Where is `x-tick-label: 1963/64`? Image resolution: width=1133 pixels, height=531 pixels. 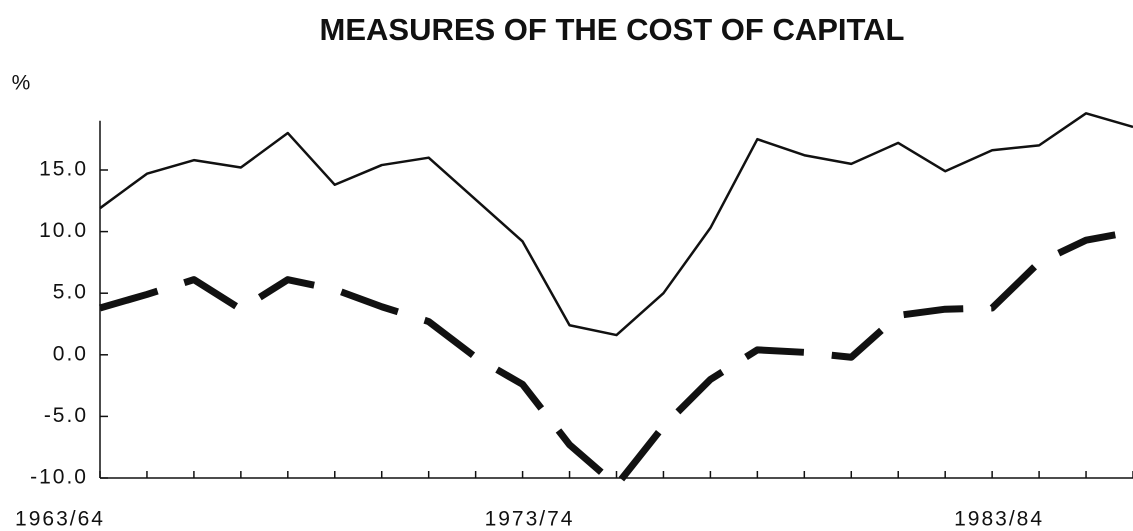
x-tick-label: 1963/64 is located at coordinates (60, 519).